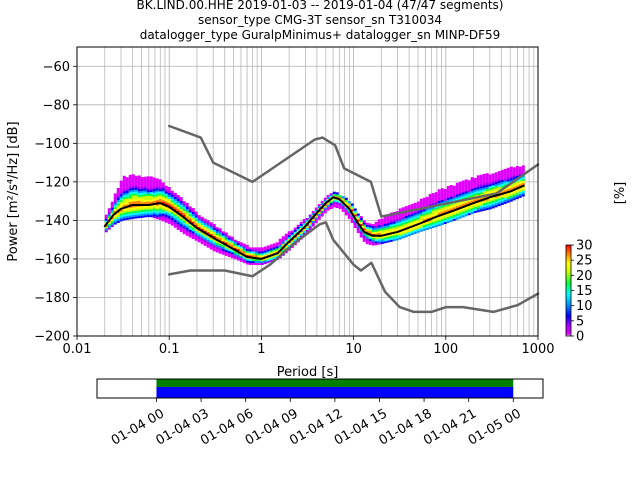 The width and height of the screenshot is (640, 480). Describe the element at coordinates (584, 261) in the screenshot. I see `colorbar-tick-label: 25` at that location.